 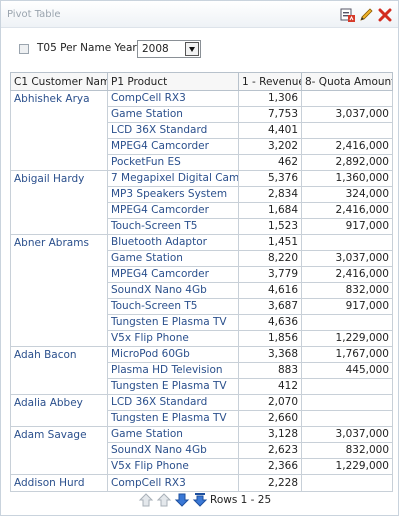 I want to click on prompt-checkbox, so click(x=24, y=49).